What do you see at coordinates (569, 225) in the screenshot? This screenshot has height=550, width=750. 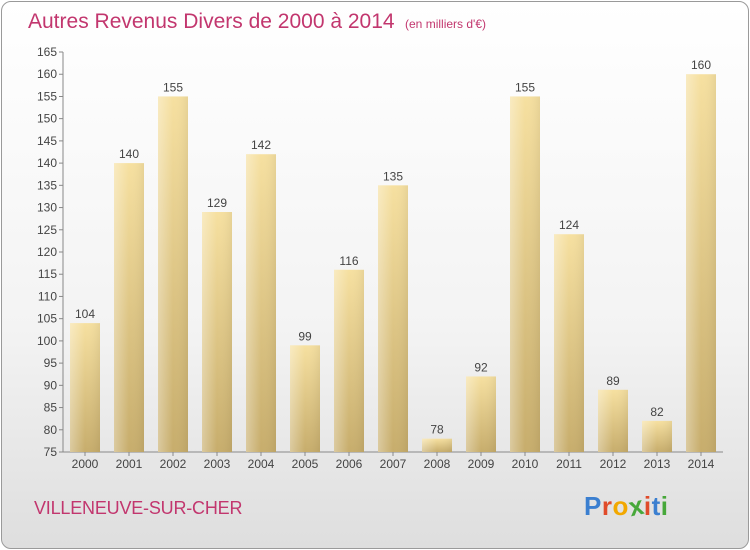 I see `data-label: 124` at bounding box center [569, 225].